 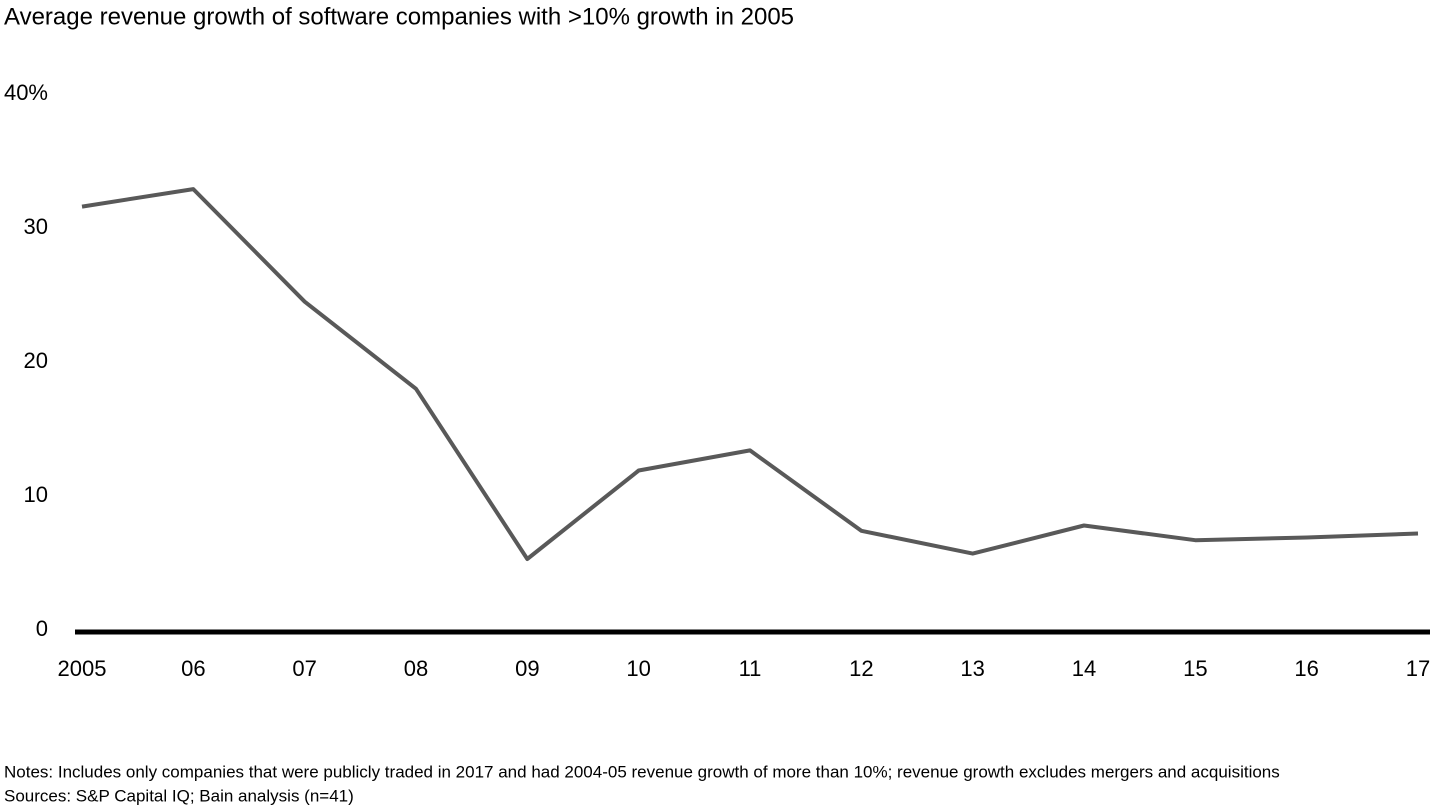 I want to click on y-tick-label: 20, so click(x=36, y=360).